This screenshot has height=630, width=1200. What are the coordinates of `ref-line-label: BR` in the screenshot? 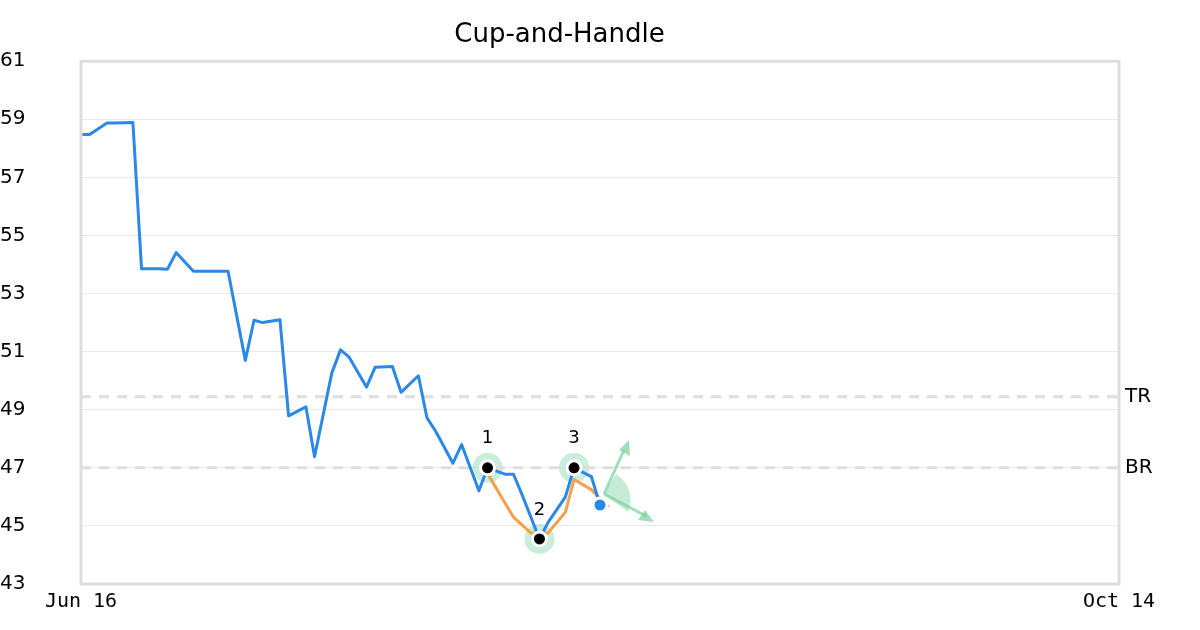 It's located at (1139, 466).